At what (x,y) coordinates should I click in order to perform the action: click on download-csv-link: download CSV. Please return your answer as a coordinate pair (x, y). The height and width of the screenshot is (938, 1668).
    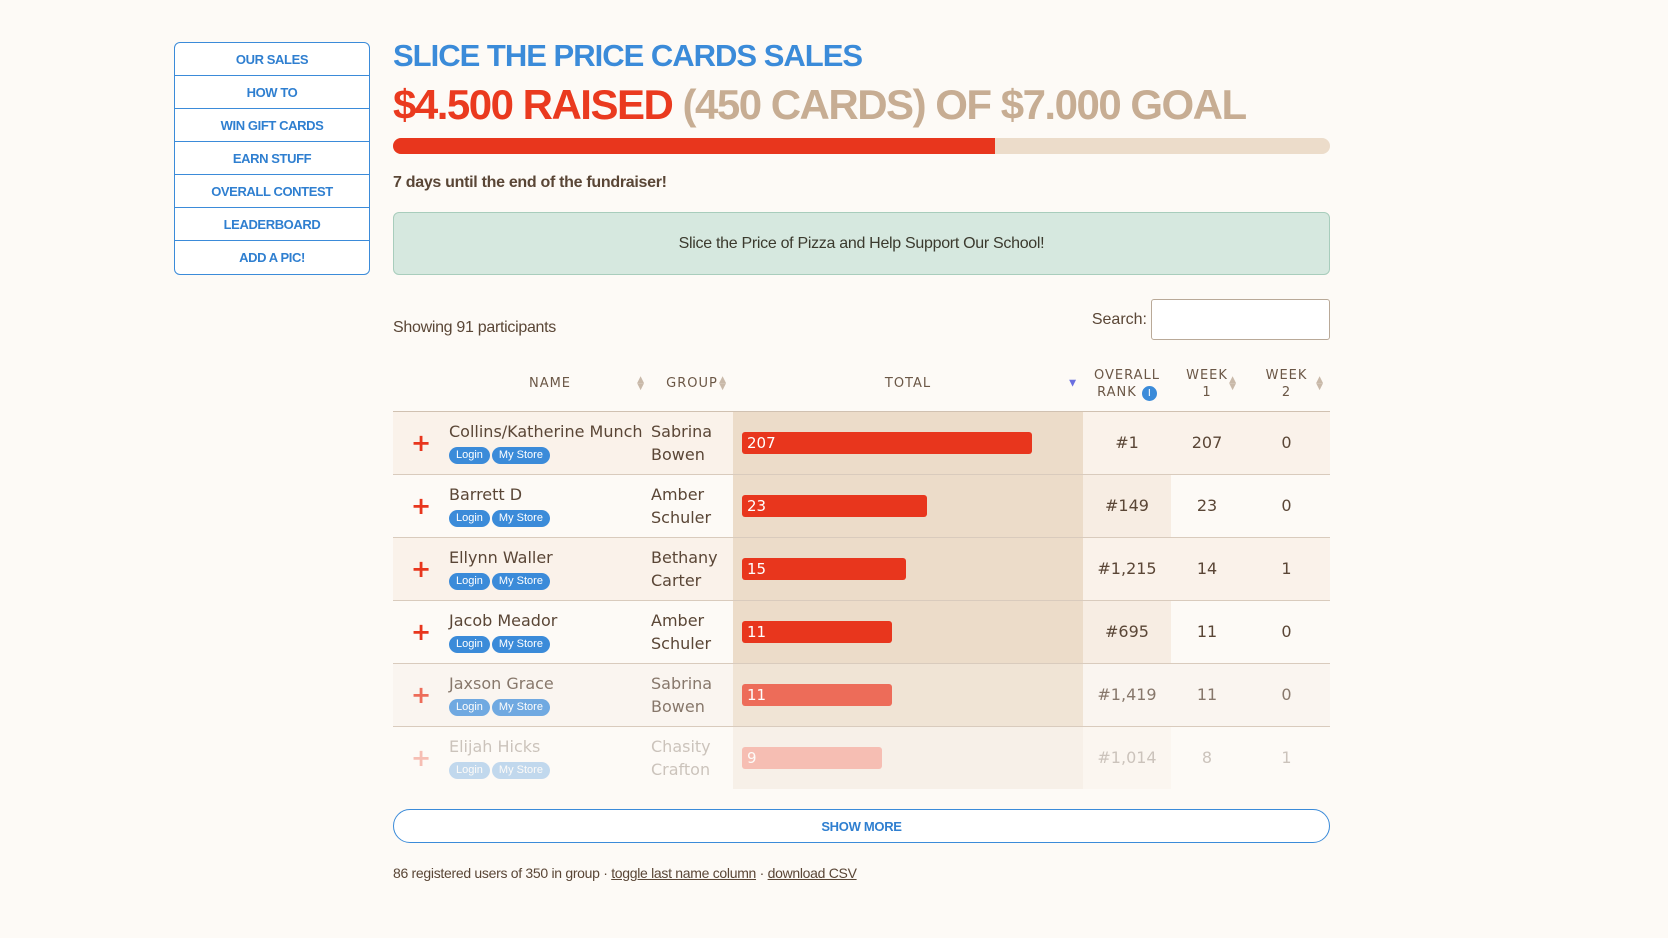
    Looking at the image, I should click on (812, 873).